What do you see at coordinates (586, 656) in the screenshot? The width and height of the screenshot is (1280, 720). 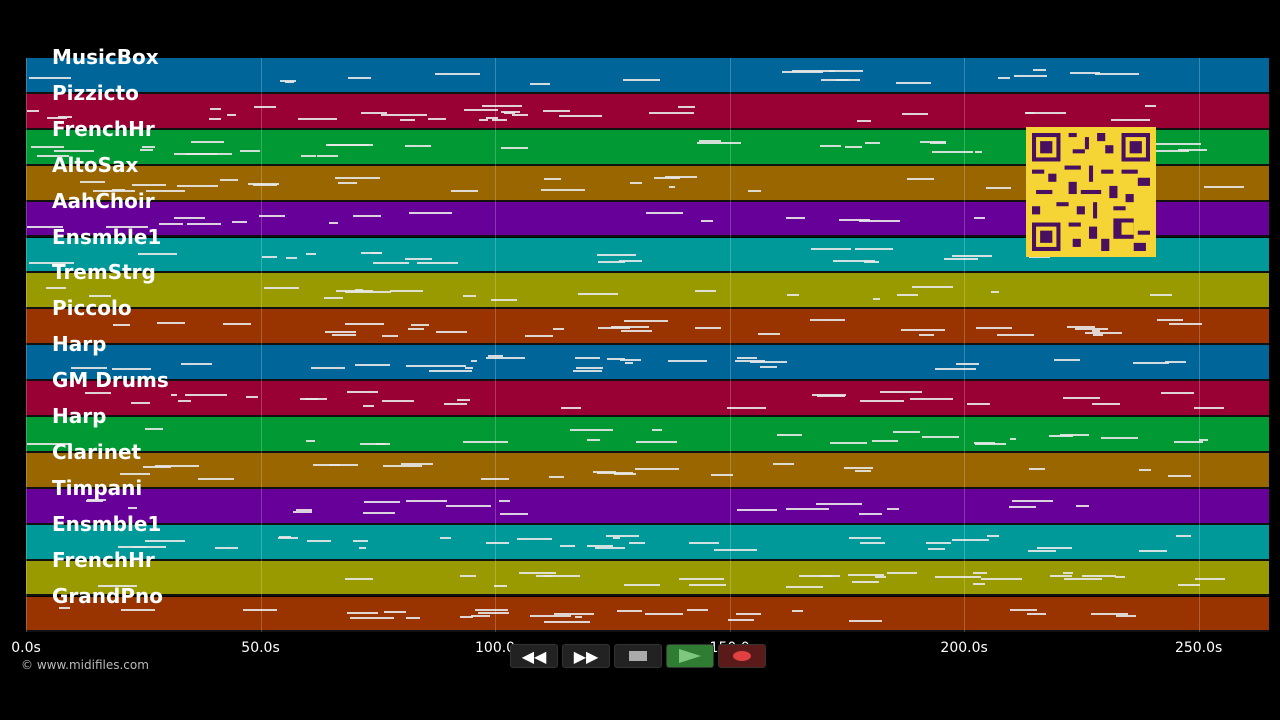 I see `fast-forward-button: ▶▶` at bounding box center [586, 656].